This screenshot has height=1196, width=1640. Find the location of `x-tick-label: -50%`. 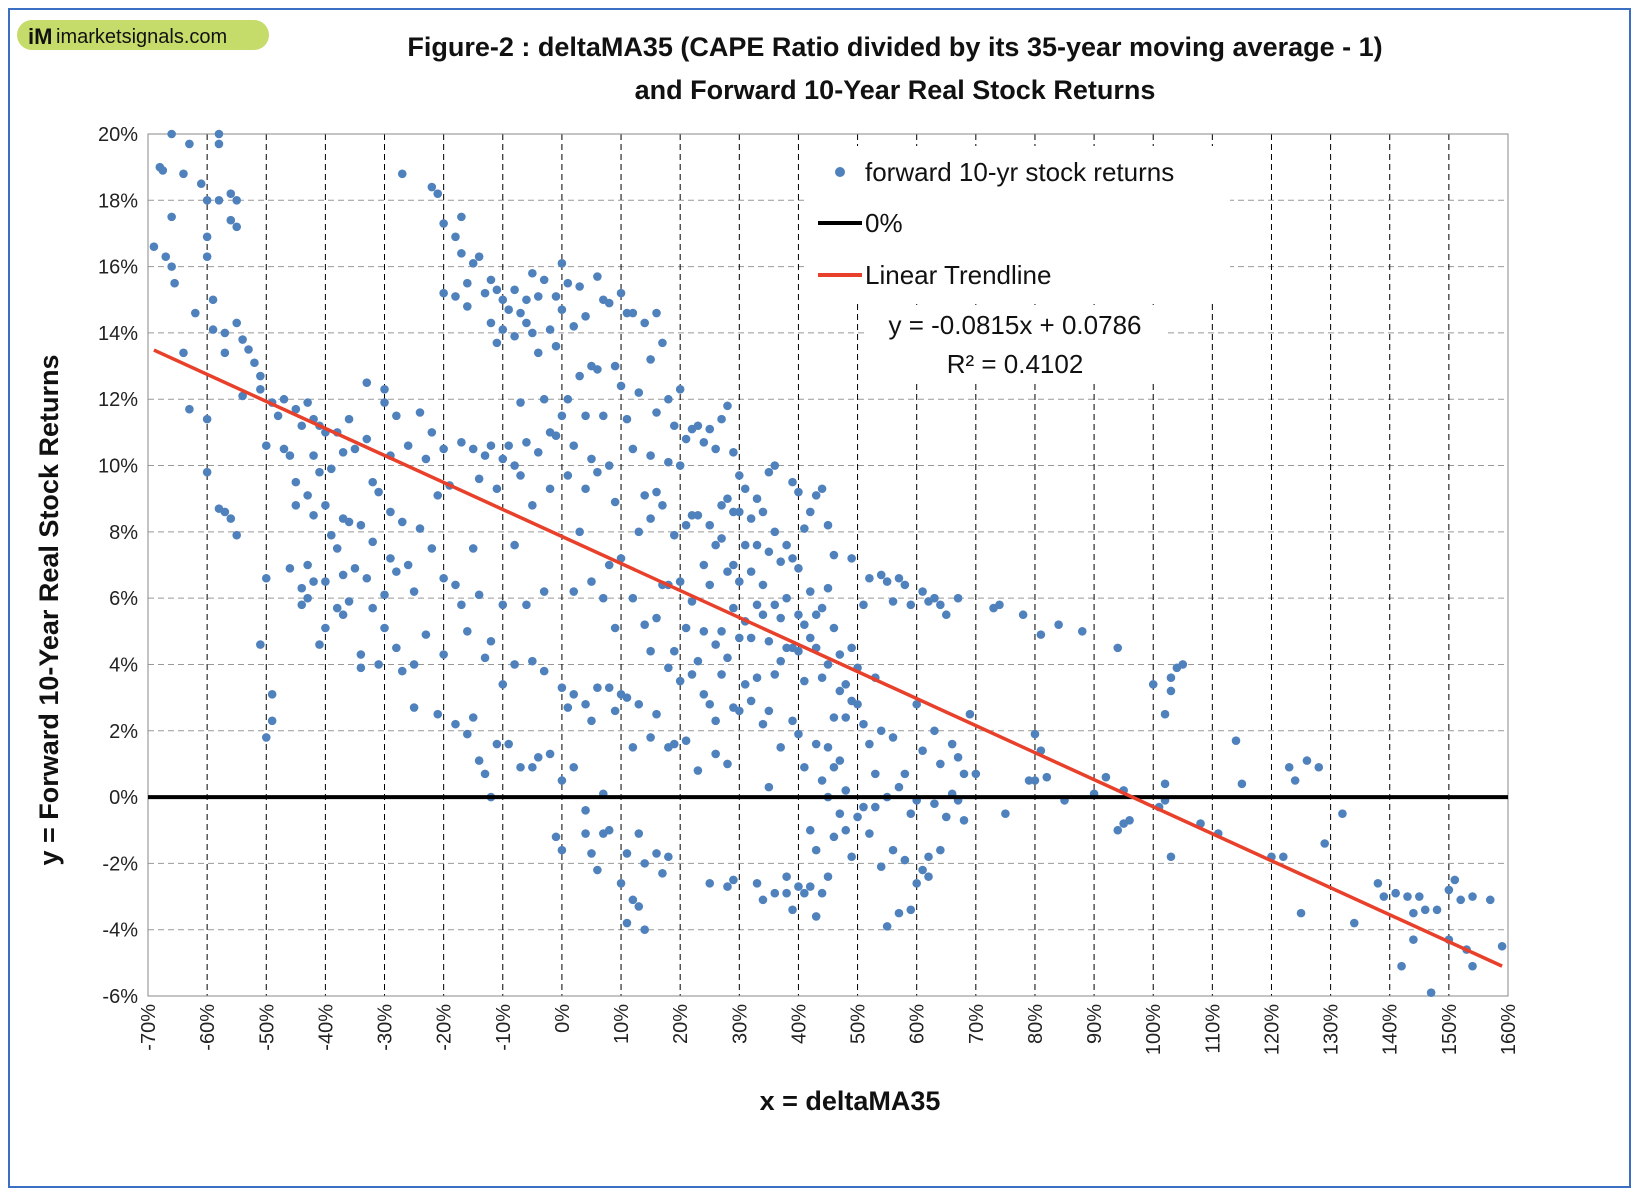

x-tick-label: -50% is located at coordinates (267, 1027).